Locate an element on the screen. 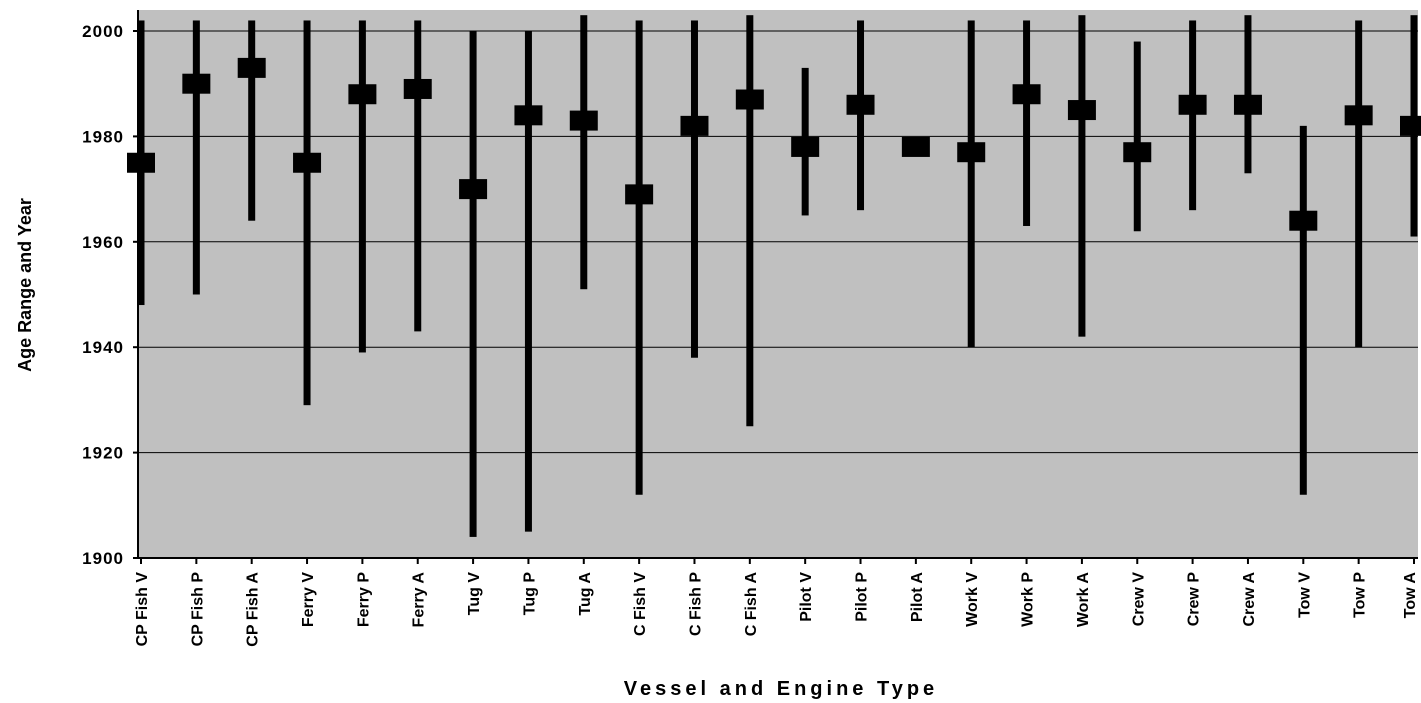  x-tick-label: Ferry P is located at coordinates (363, 599).